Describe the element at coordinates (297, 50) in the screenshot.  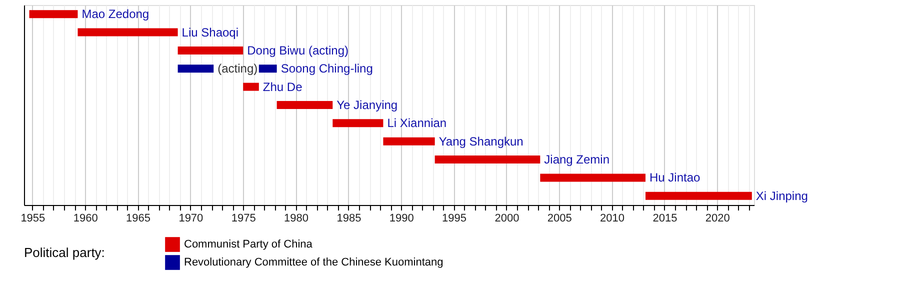
I see `y-tick-label: Dong Biwu (acting)` at that location.